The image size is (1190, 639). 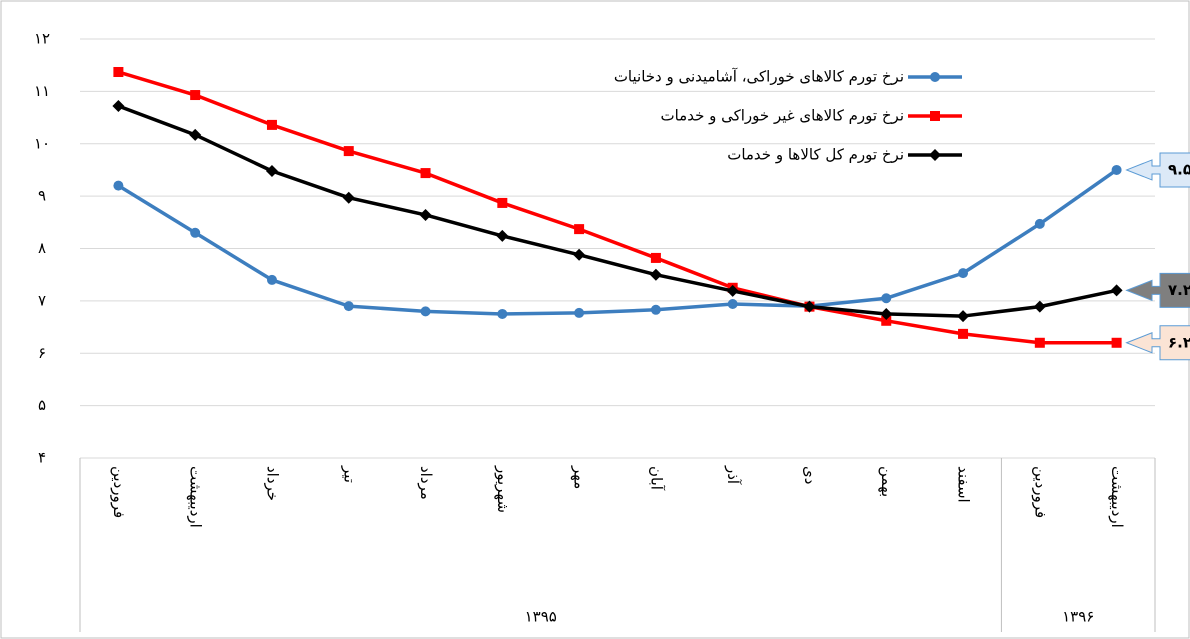 I want to click on y-tick-label: ۸, so click(x=42, y=248).